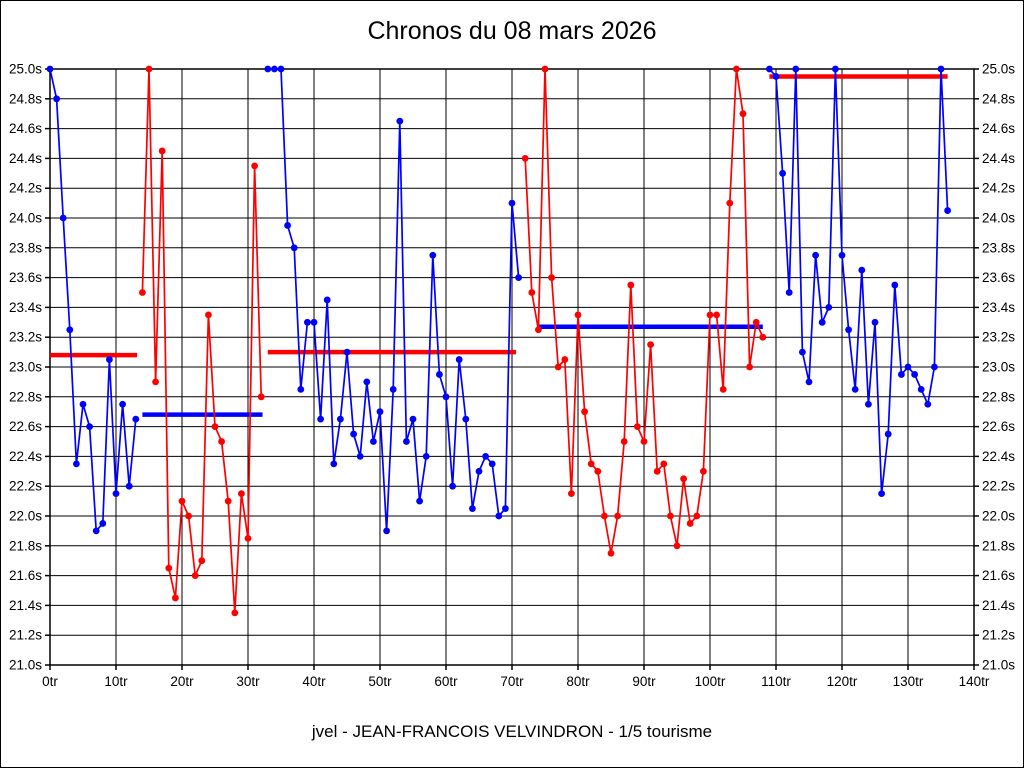  I want to click on svg-text: 140tr, so click(974, 681).